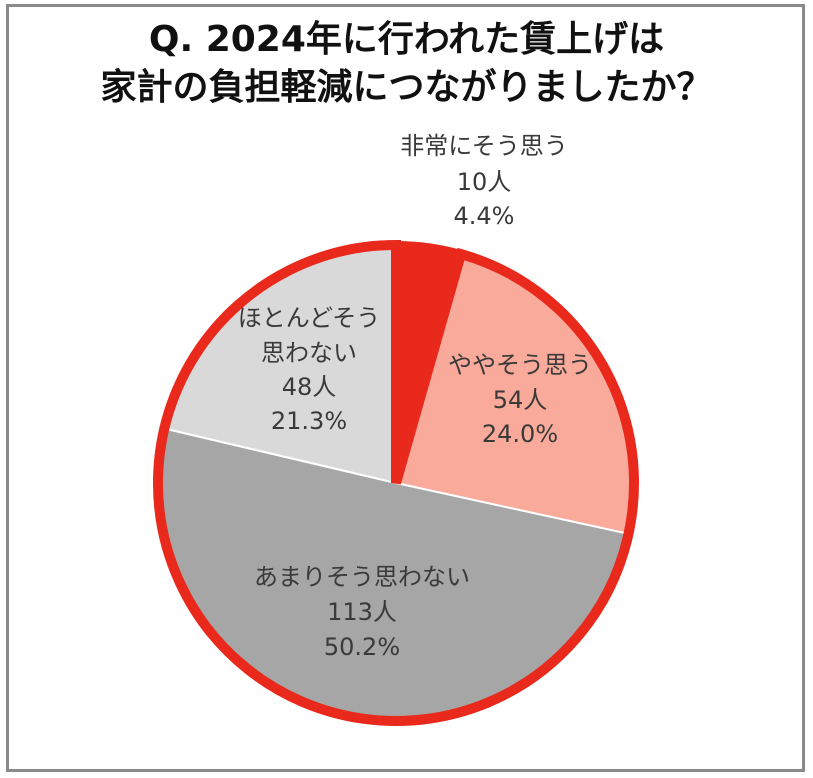  I want to click on slice-label-very-much: 非常にそう思う, so click(484, 146).